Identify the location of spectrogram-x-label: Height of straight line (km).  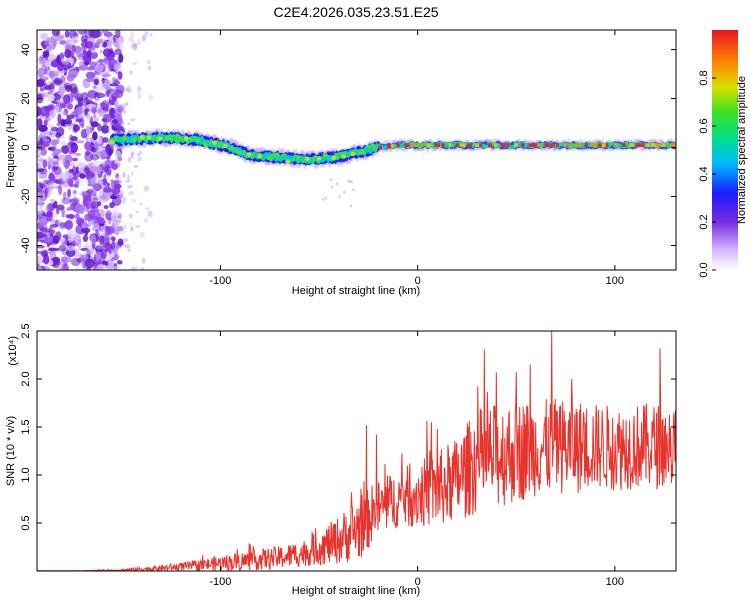
(356, 291).